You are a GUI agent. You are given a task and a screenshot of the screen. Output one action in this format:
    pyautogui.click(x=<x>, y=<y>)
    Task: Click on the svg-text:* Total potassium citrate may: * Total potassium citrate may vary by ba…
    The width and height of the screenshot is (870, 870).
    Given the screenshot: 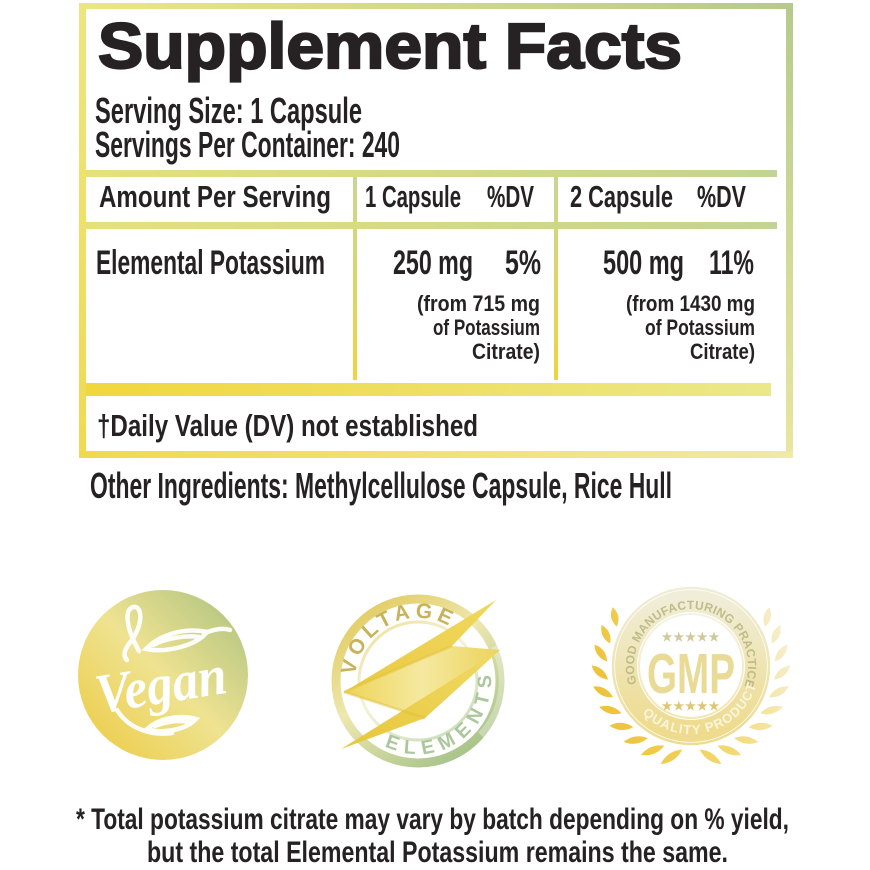 What is the action you would take?
    pyautogui.click(x=432, y=819)
    